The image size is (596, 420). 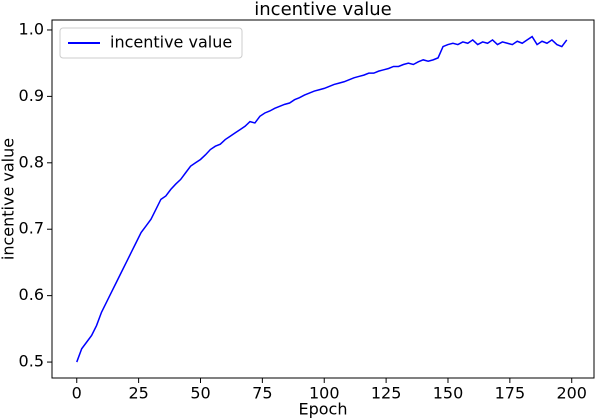 I want to click on y-tick-label: 0.5, so click(x=31, y=361).